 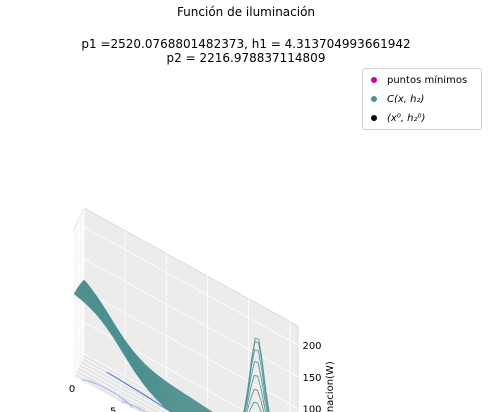 What do you see at coordinates (113, 409) in the screenshot?
I see `x-tick-label-1: 5` at bounding box center [113, 409].